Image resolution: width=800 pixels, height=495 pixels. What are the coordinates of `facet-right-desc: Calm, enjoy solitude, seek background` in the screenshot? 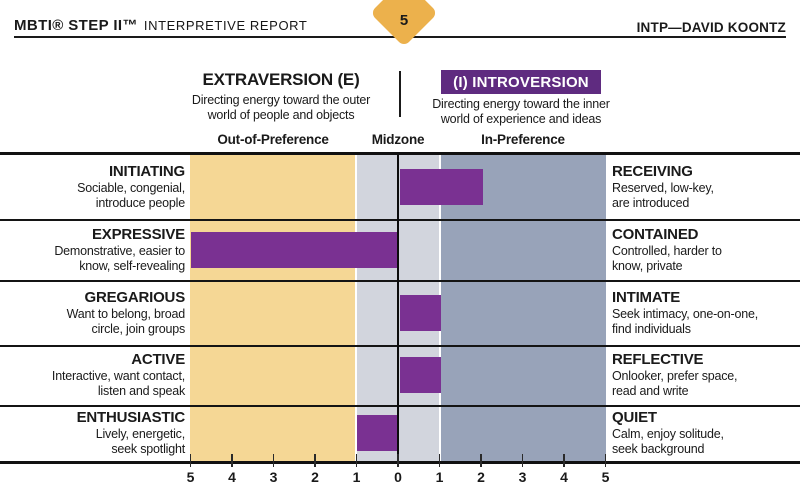 It's located at (668, 441).